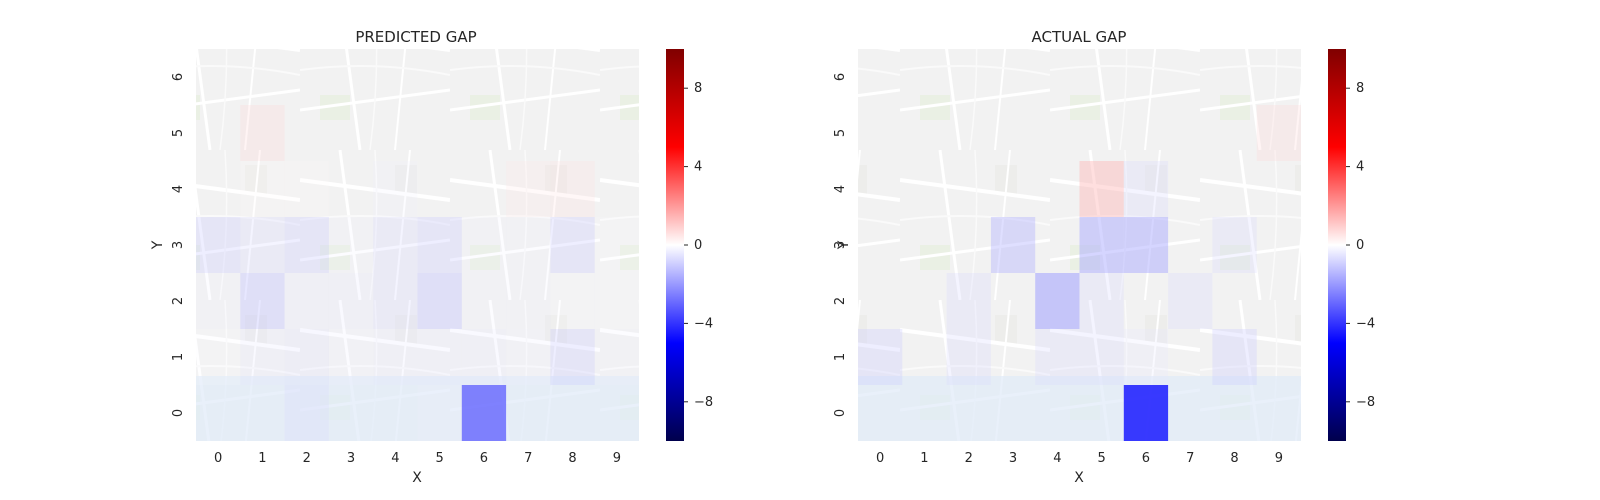 This screenshot has width=1600, height=500. Describe the element at coordinates (417, 458) in the screenshot. I see `x-tick-labels: 0 1 2 3 4 5 6 7 8 9` at that location.